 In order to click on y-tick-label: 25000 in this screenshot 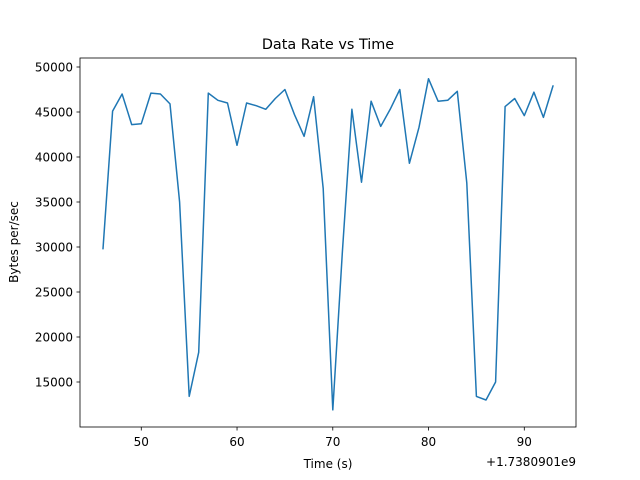, I will do `click(54, 293)`.